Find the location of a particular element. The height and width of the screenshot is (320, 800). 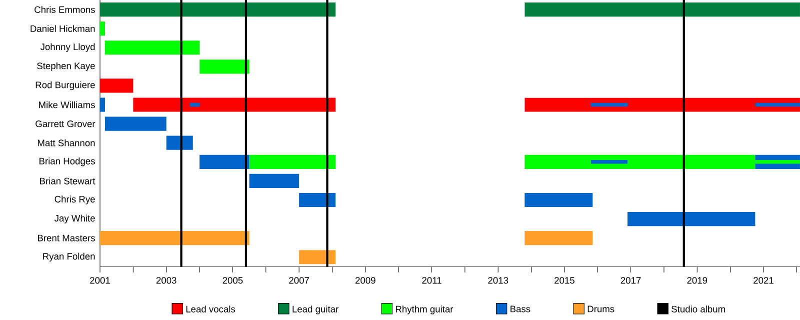

x-tick-label: 2009 is located at coordinates (365, 280).